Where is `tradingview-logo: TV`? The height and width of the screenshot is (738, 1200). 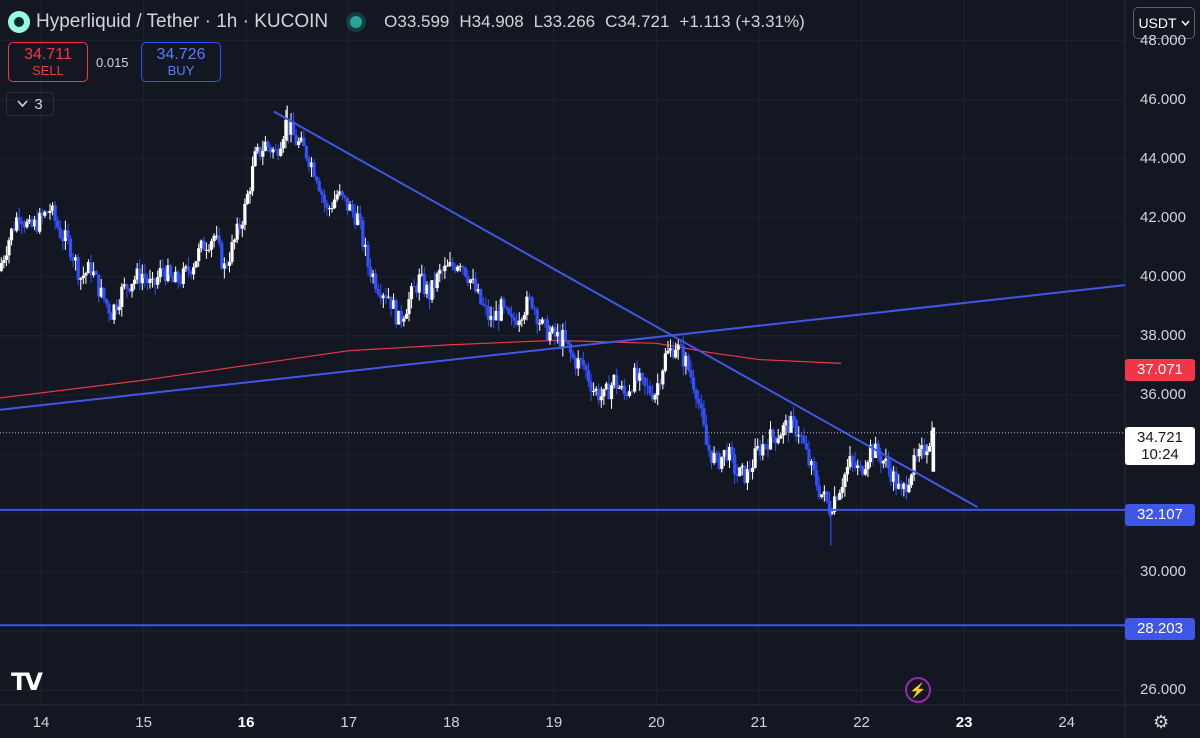 tradingview-logo: TV is located at coordinates (27, 682).